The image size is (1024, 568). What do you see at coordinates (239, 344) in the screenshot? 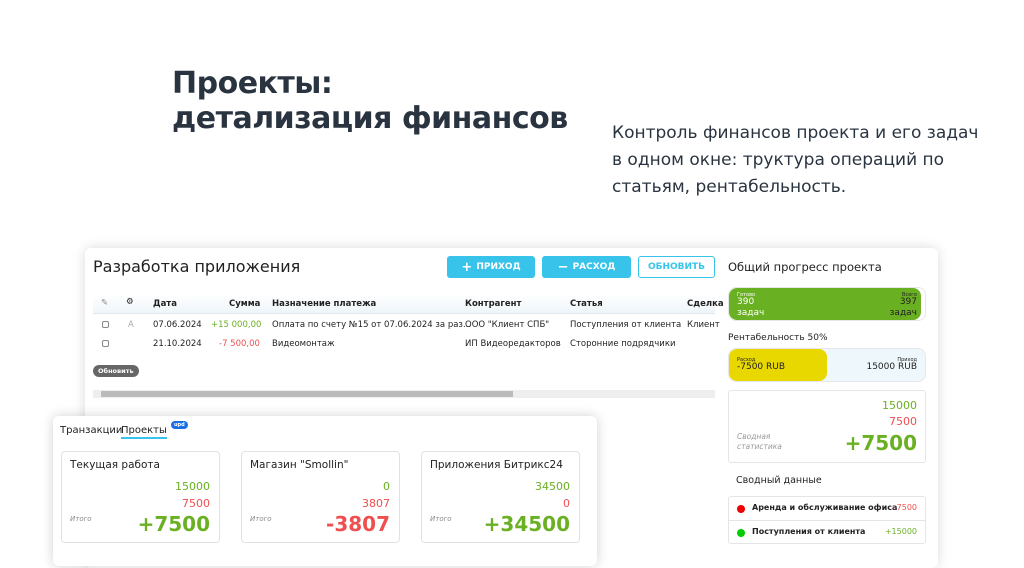
I see `cell-sum: -7 500,00` at bounding box center [239, 344].